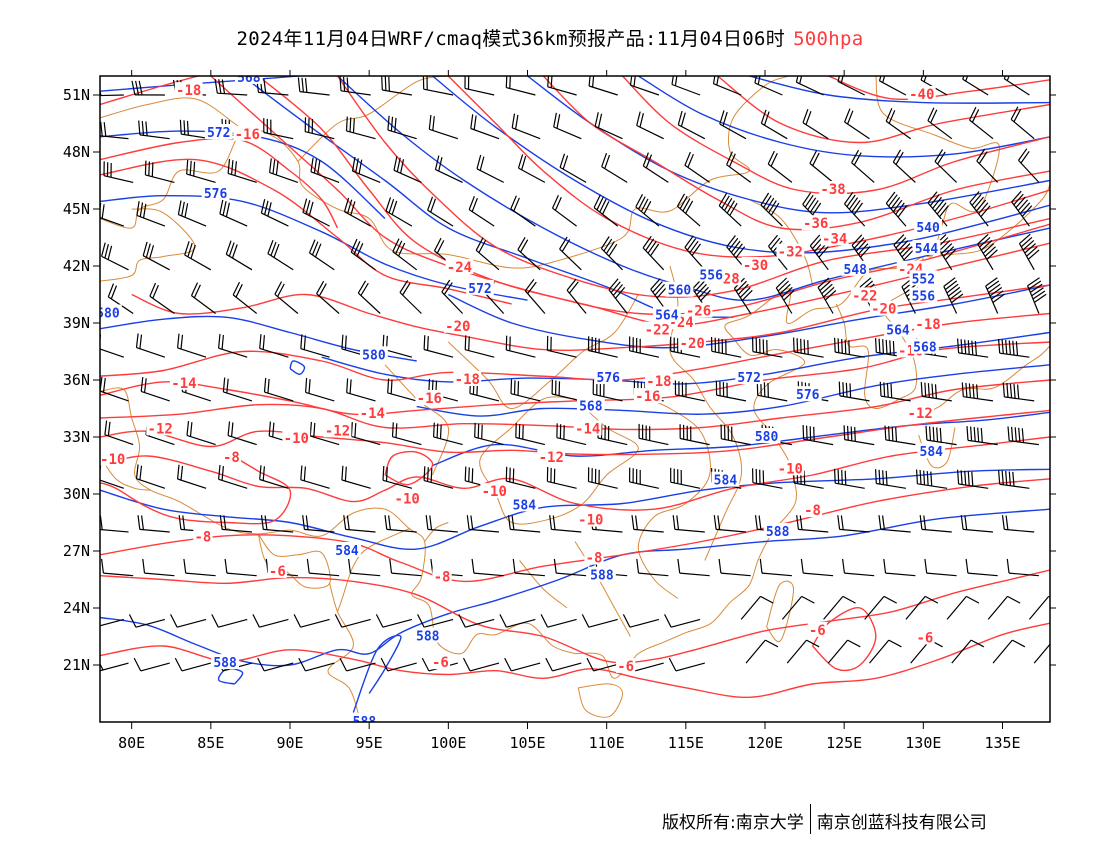 The height and width of the screenshot is (850, 1100). I want to click on temperature-label: -32, so click(790, 253).